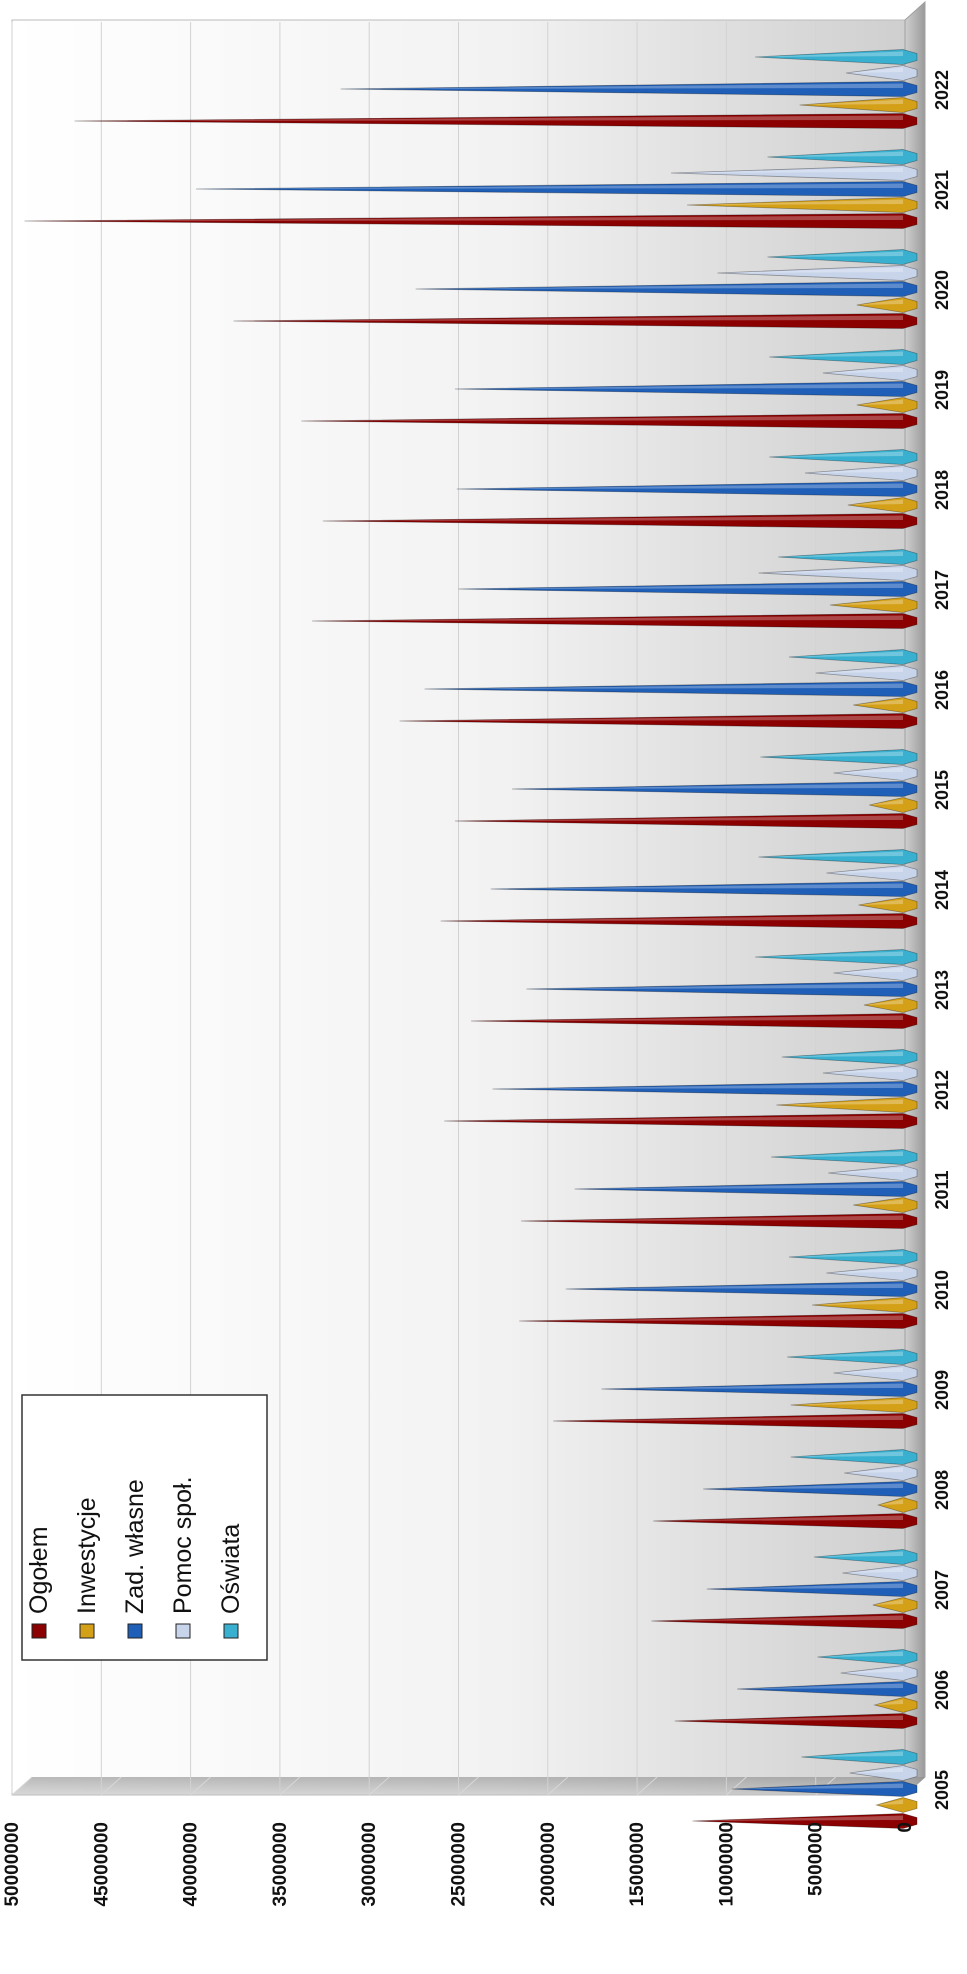  What do you see at coordinates (839, 757) in the screenshot?
I see `cone-oswiata-2015` at bounding box center [839, 757].